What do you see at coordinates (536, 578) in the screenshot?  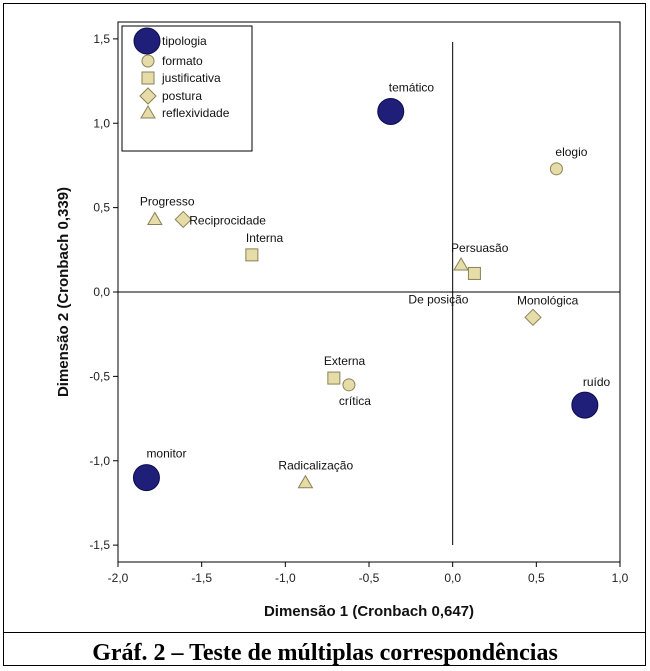 I see `x-tick-label: 0,5` at bounding box center [536, 578].